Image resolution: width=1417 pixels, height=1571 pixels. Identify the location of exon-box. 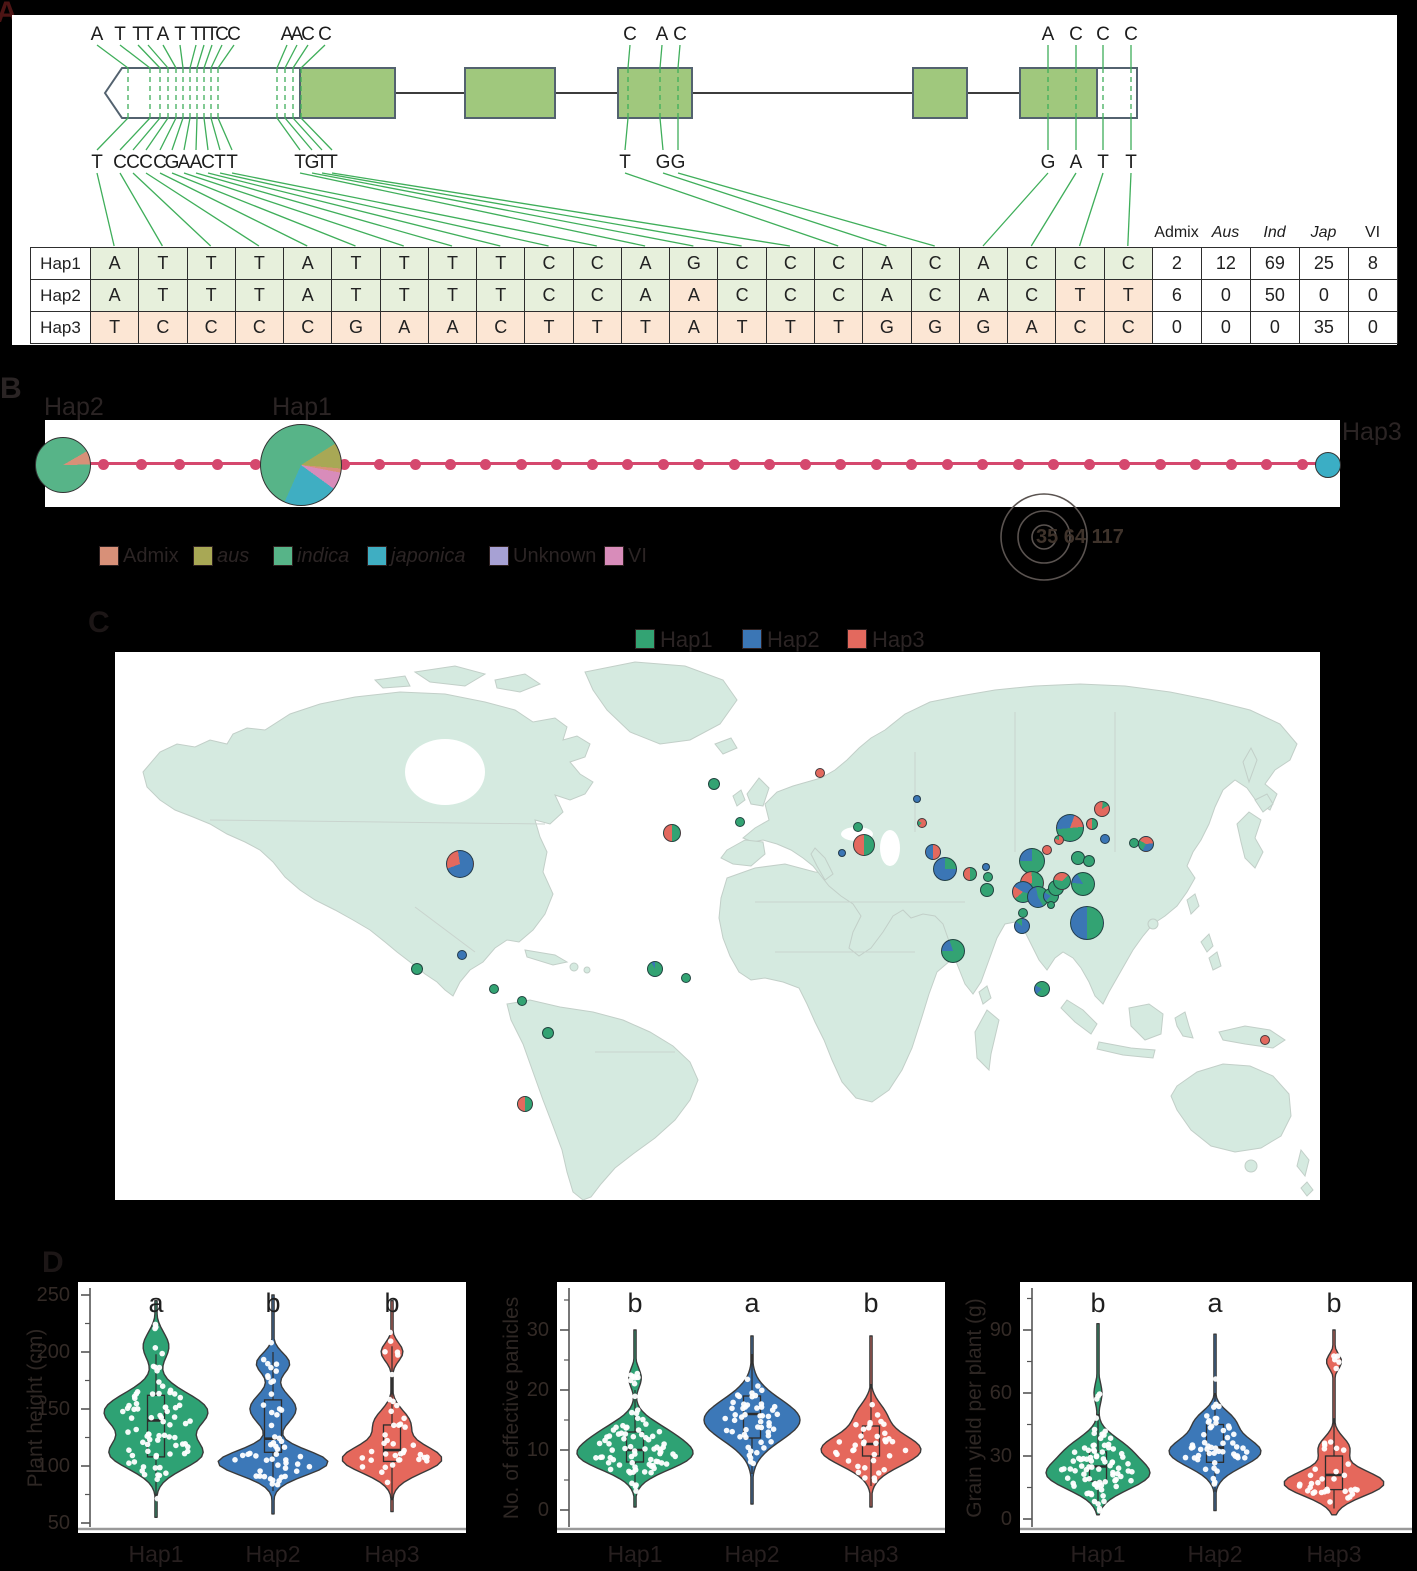
(1058, 93).